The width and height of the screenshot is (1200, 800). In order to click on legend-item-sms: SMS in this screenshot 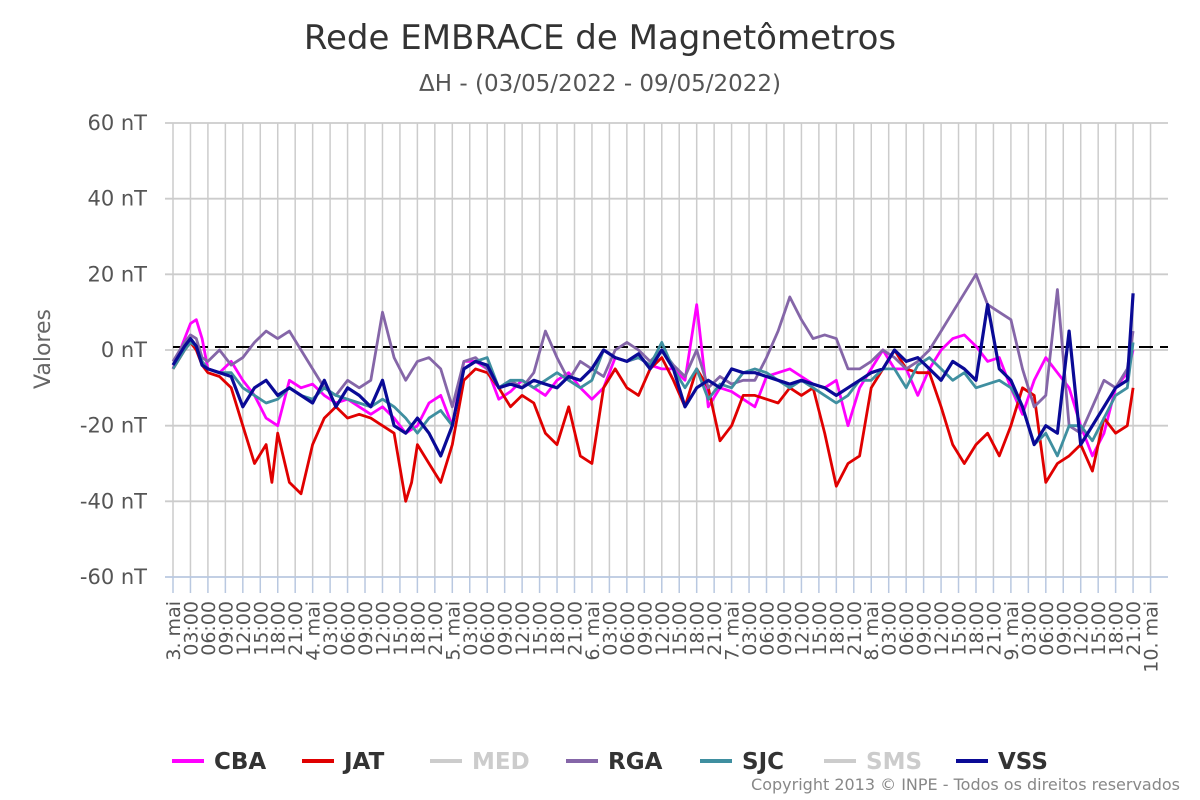, I will do `click(873, 762)`.